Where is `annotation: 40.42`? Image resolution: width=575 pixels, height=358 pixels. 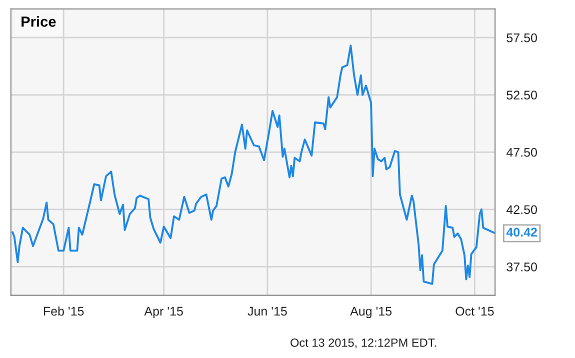
annotation: 40.42 is located at coordinates (521, 232).